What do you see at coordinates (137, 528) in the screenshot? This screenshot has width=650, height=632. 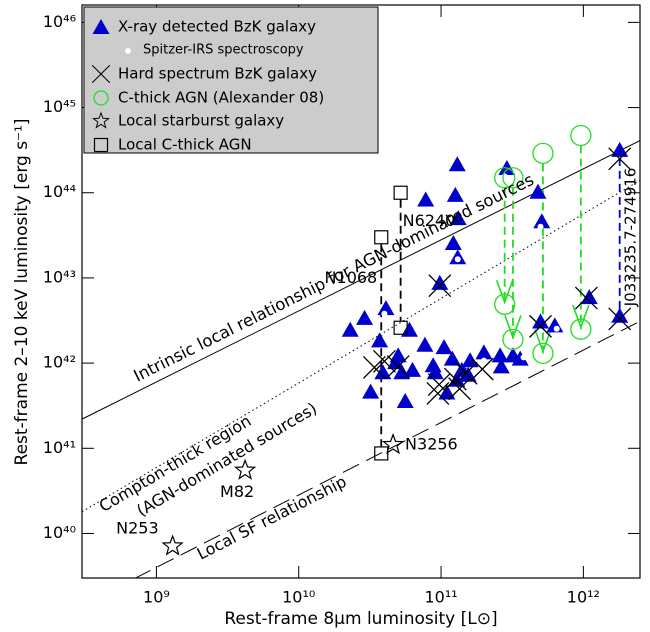 I see `point-label: N253` at bounding box center [137, 528].